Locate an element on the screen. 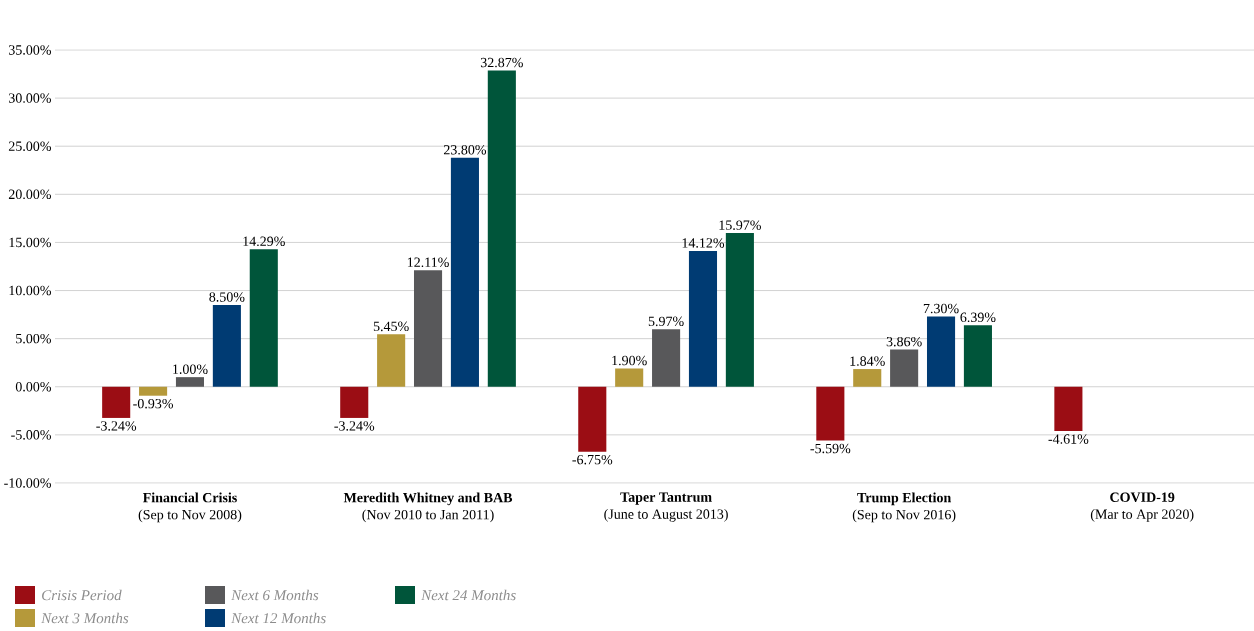  data-label: 1.84% is located at coordinates (867, 361).